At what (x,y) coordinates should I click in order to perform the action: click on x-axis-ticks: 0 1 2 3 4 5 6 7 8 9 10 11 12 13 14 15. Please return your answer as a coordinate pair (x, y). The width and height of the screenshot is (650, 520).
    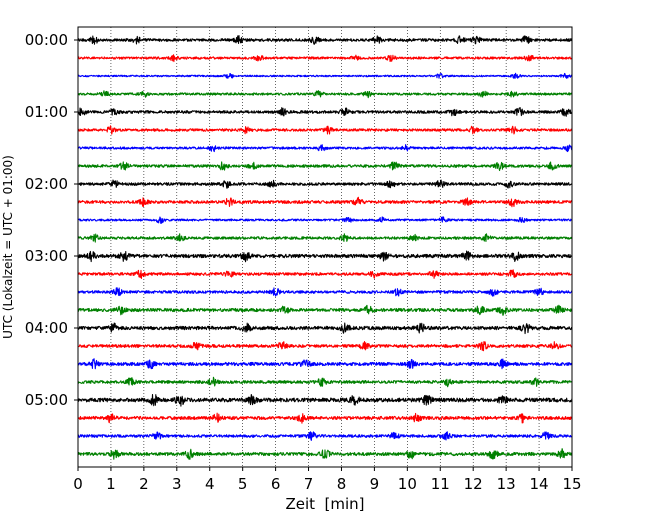
    Looking at the image, I should click on (327, 480).